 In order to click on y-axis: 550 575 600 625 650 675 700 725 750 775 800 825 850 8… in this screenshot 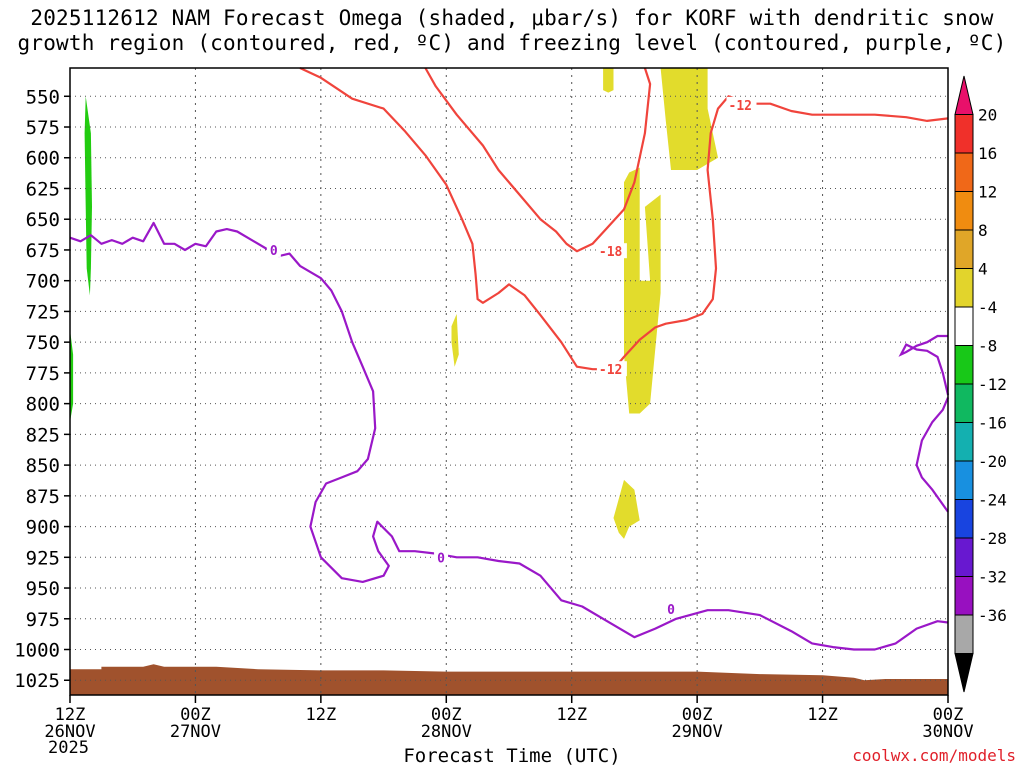, I will do `click(42, 389)`.